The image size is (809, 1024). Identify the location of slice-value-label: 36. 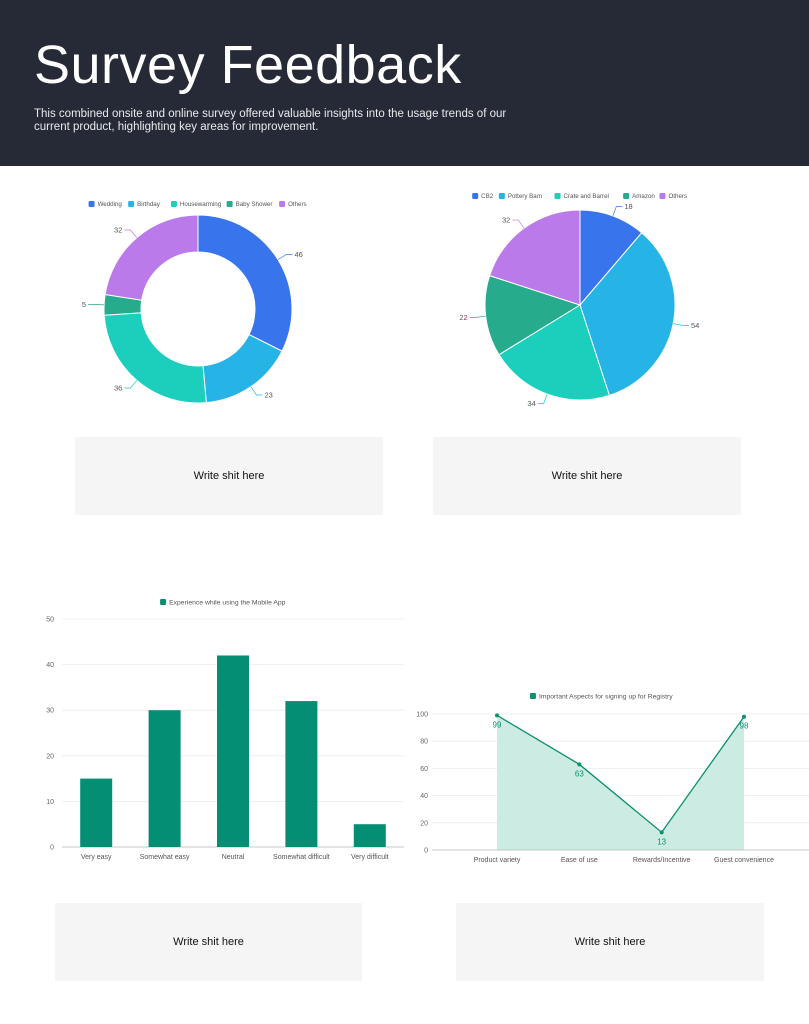
(118, 388).